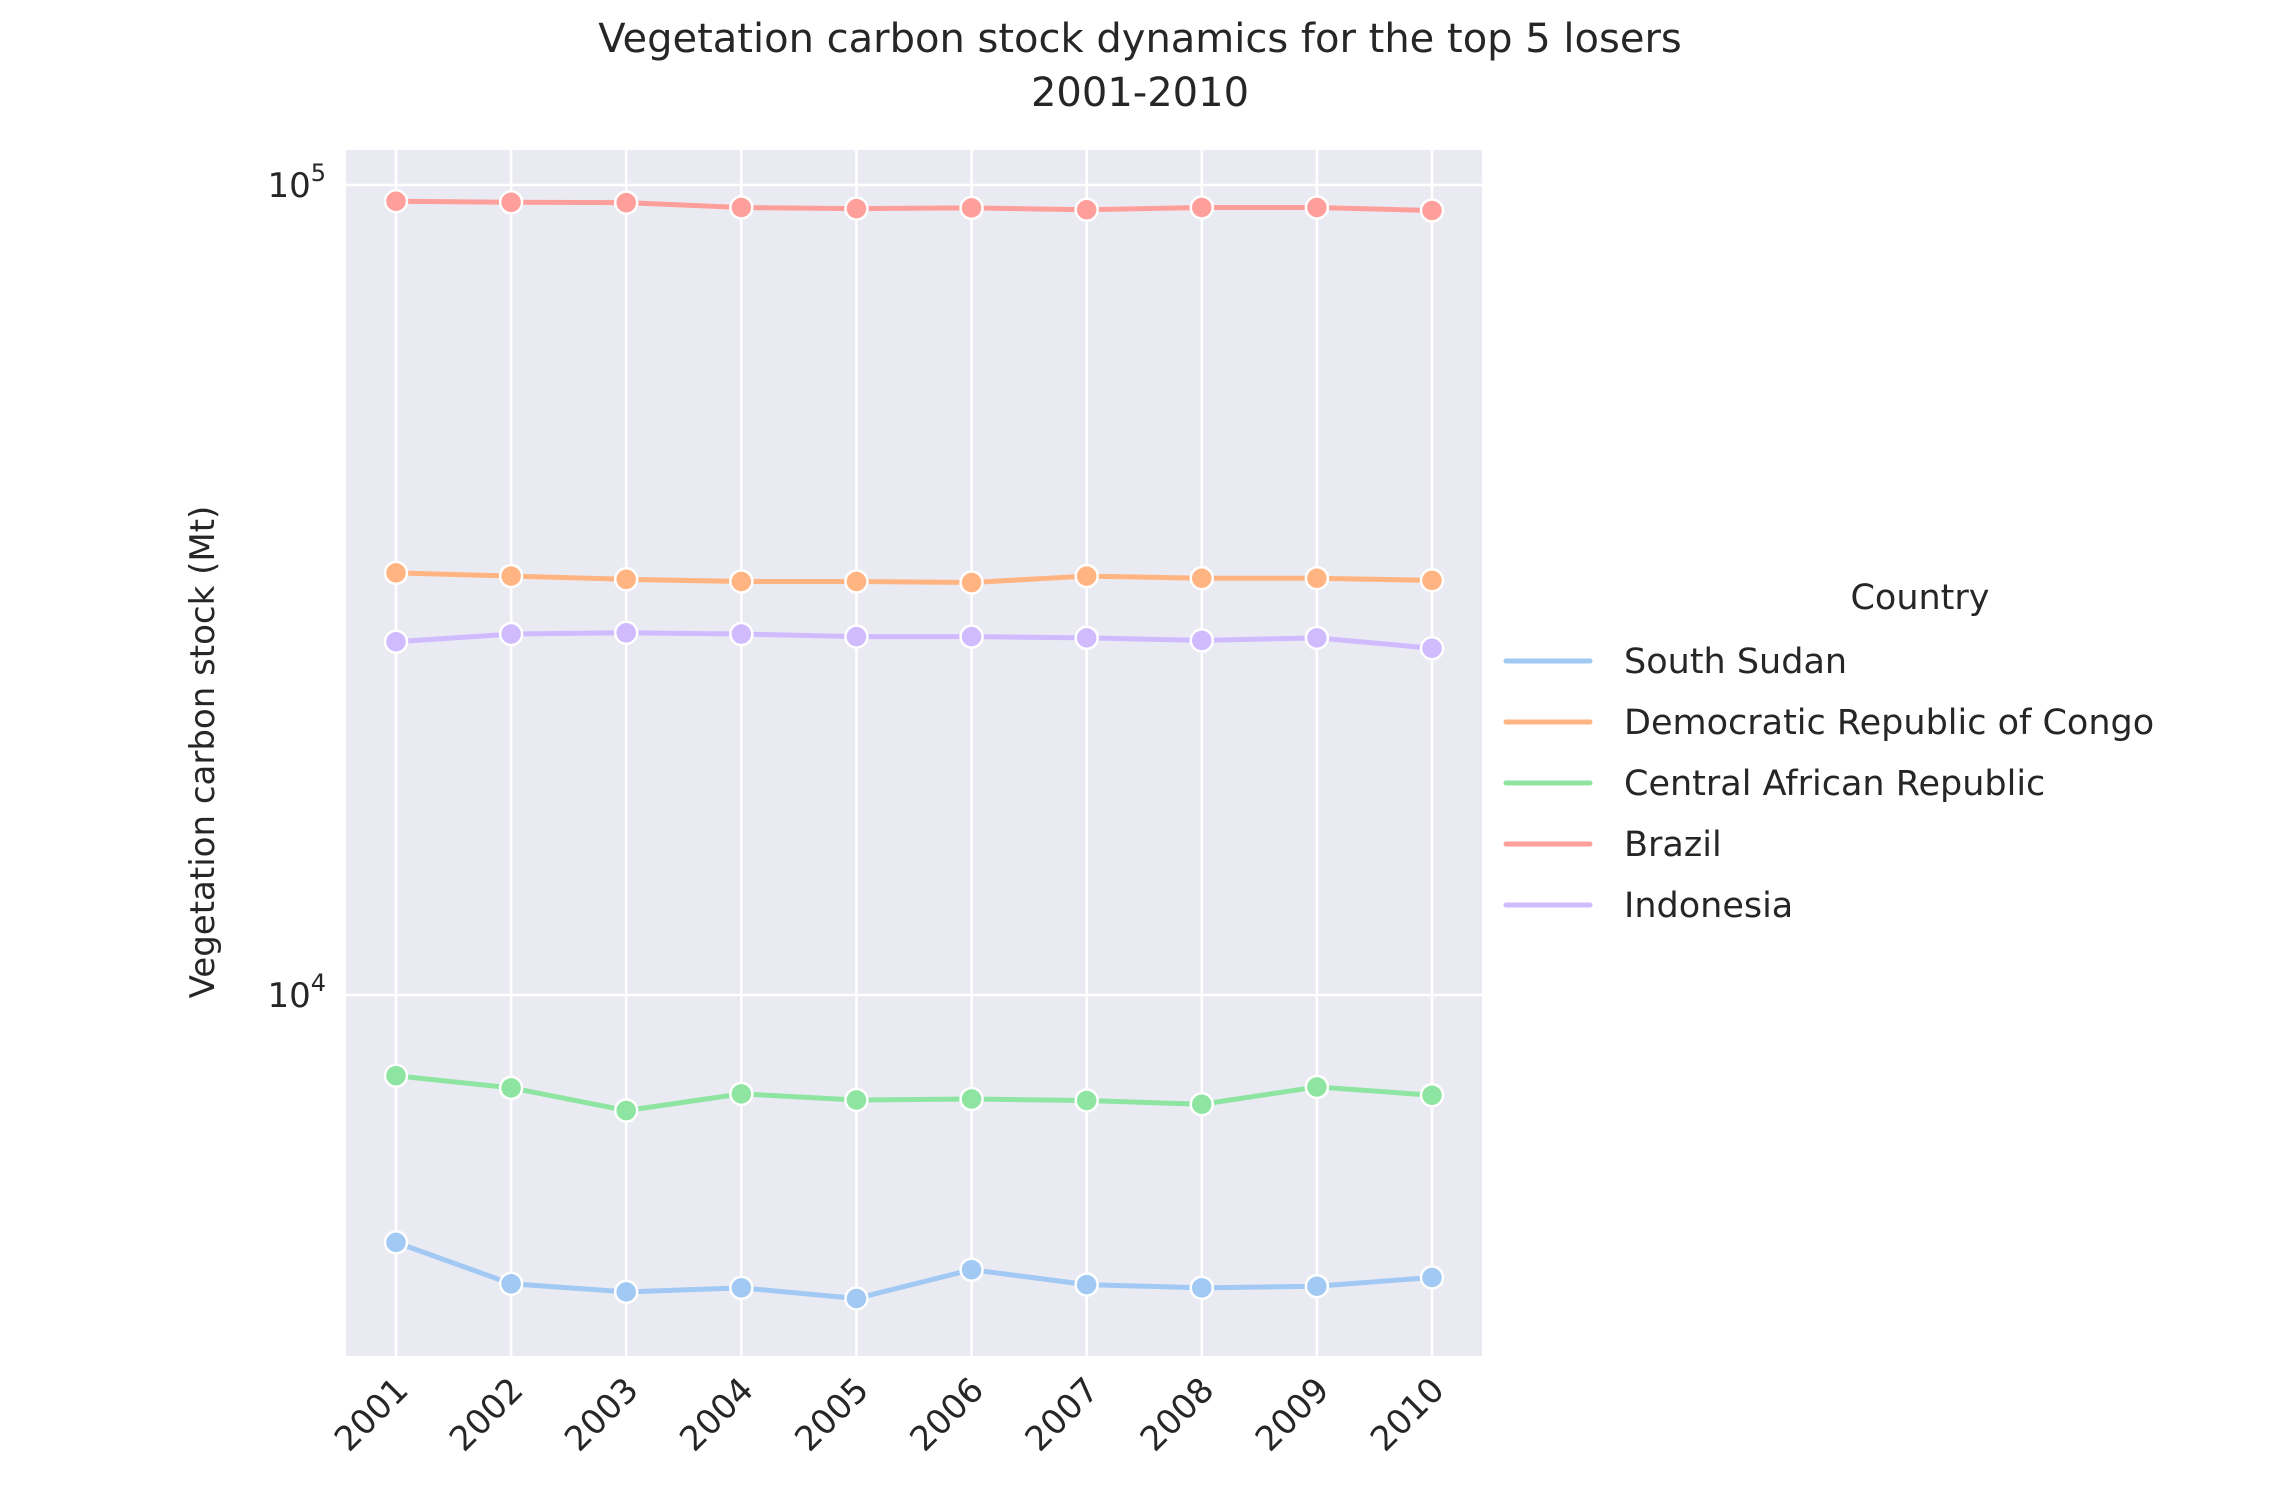  What do you see at coordinates (716, 1414) in the screenshot?
I see `x-tick-label: 2004` at bounding box center [716, 1414].